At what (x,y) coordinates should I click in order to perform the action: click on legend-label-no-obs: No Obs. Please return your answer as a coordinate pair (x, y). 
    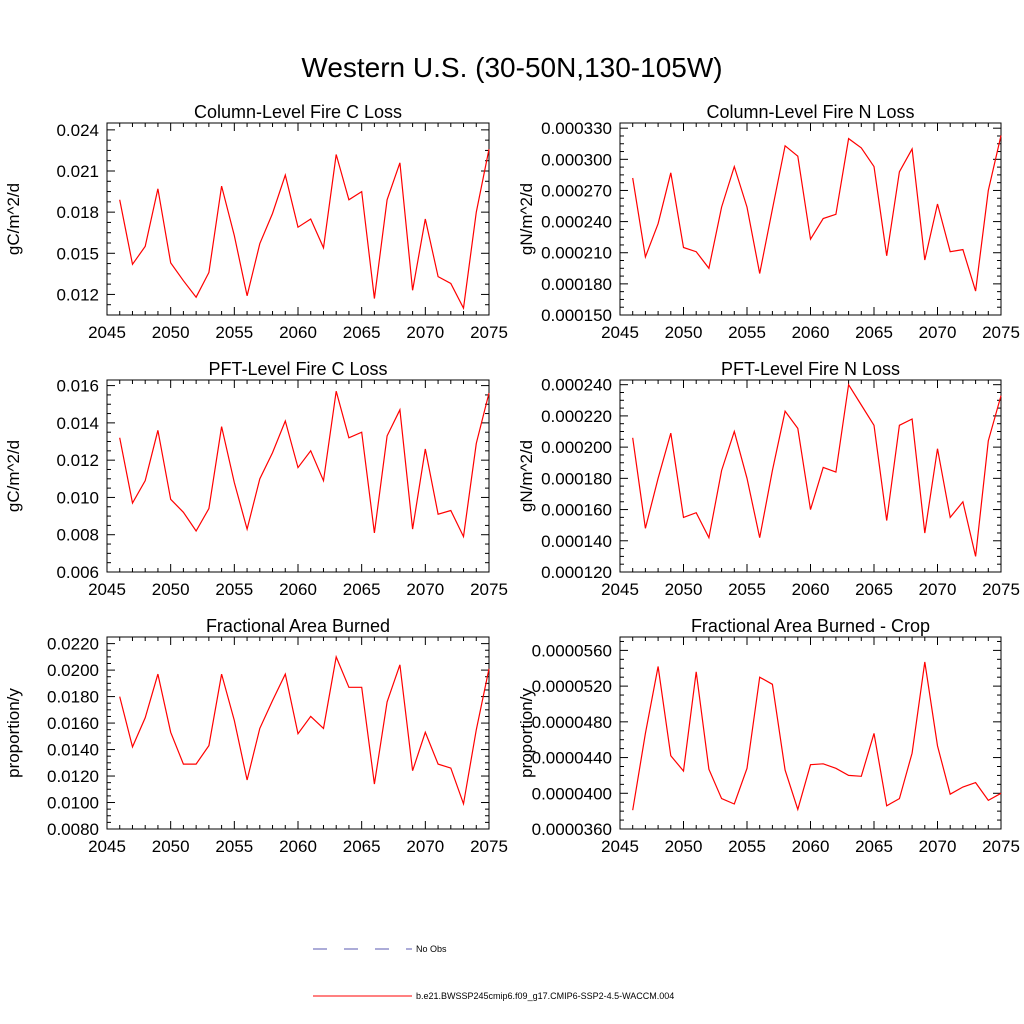
    Looking at the image, I should click on (431, 949).